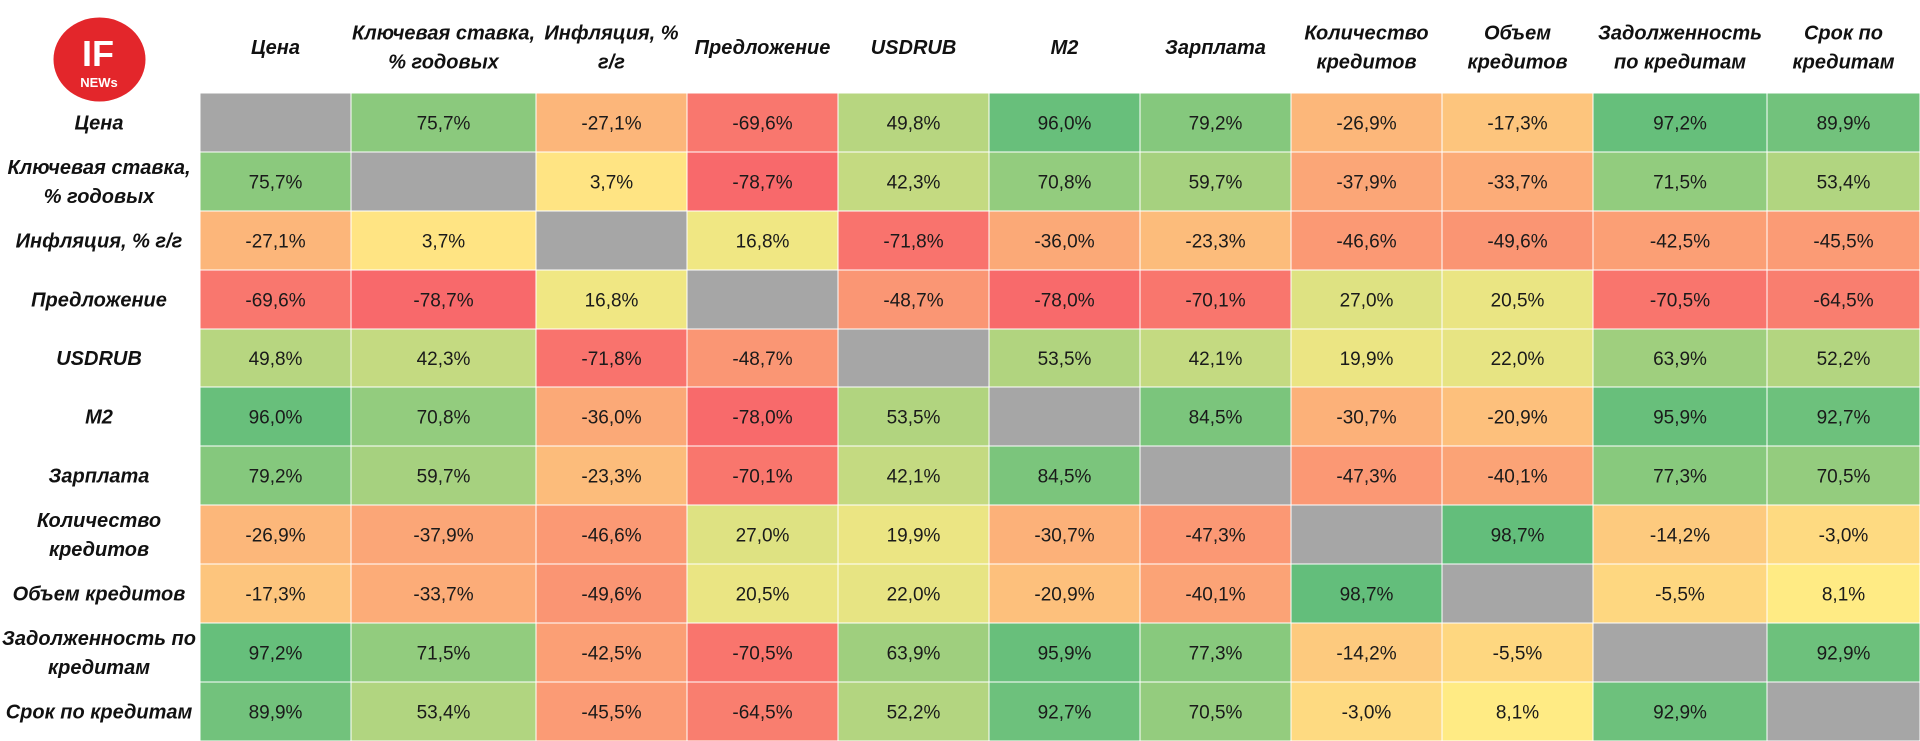 Image resolution: width=1920 pixels, height=741 pixels. I want to click on cell-value-label: -5,5%, so click(1518, 654).